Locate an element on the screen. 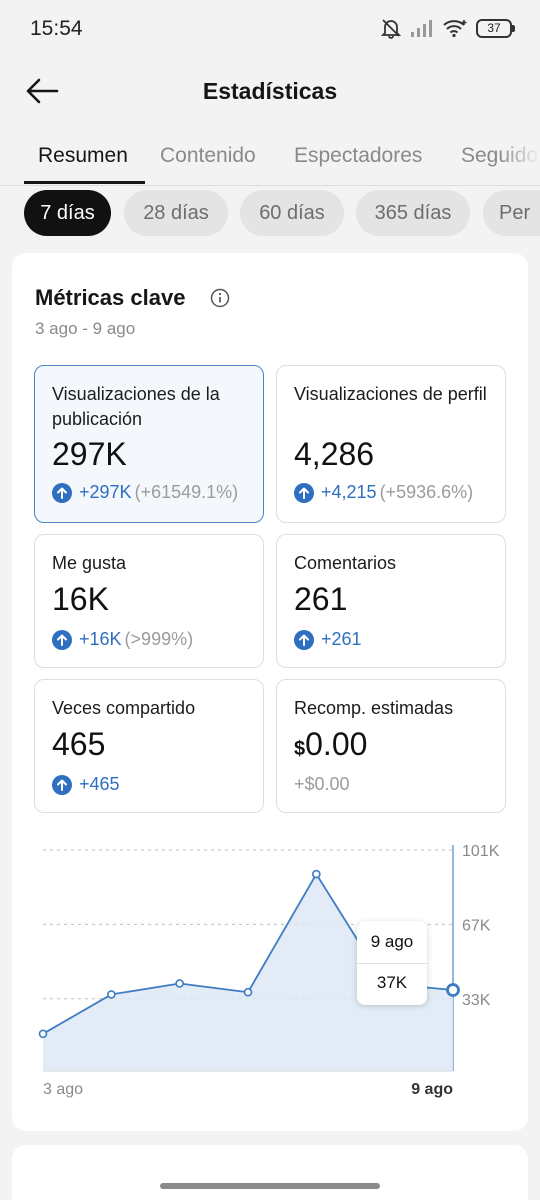 This screenshot has width=540, height=1200. range-60-days: 60 días is located at coordinates (292, 213).